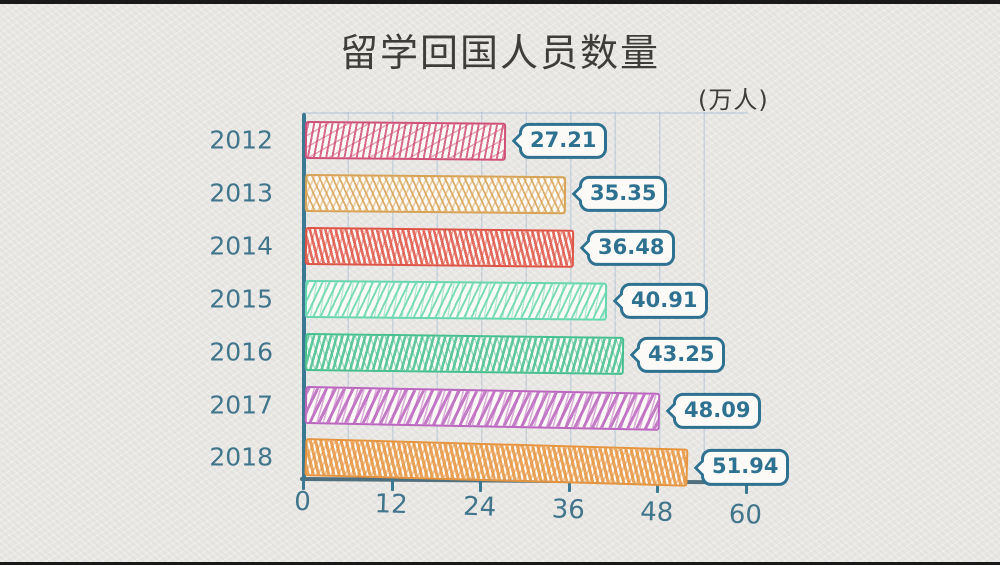  Describe the element at coordinates (479, 507) in the screenshot. I see `x-tick-label: 24` at that location.